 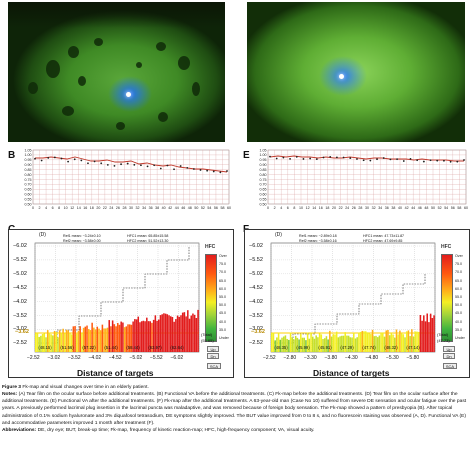 What do you see at coordinates (256, 315) in the screenshot?
I see `y-tick-label: −3.52` at bounding box center [256, 315].